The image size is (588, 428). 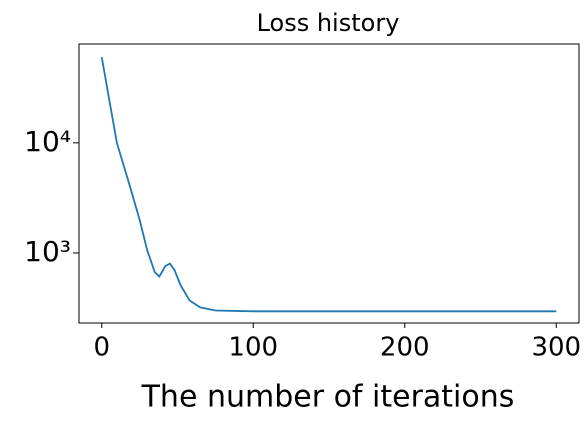 I want to click on x-tick-label: 100, so click(x=253, y=348).